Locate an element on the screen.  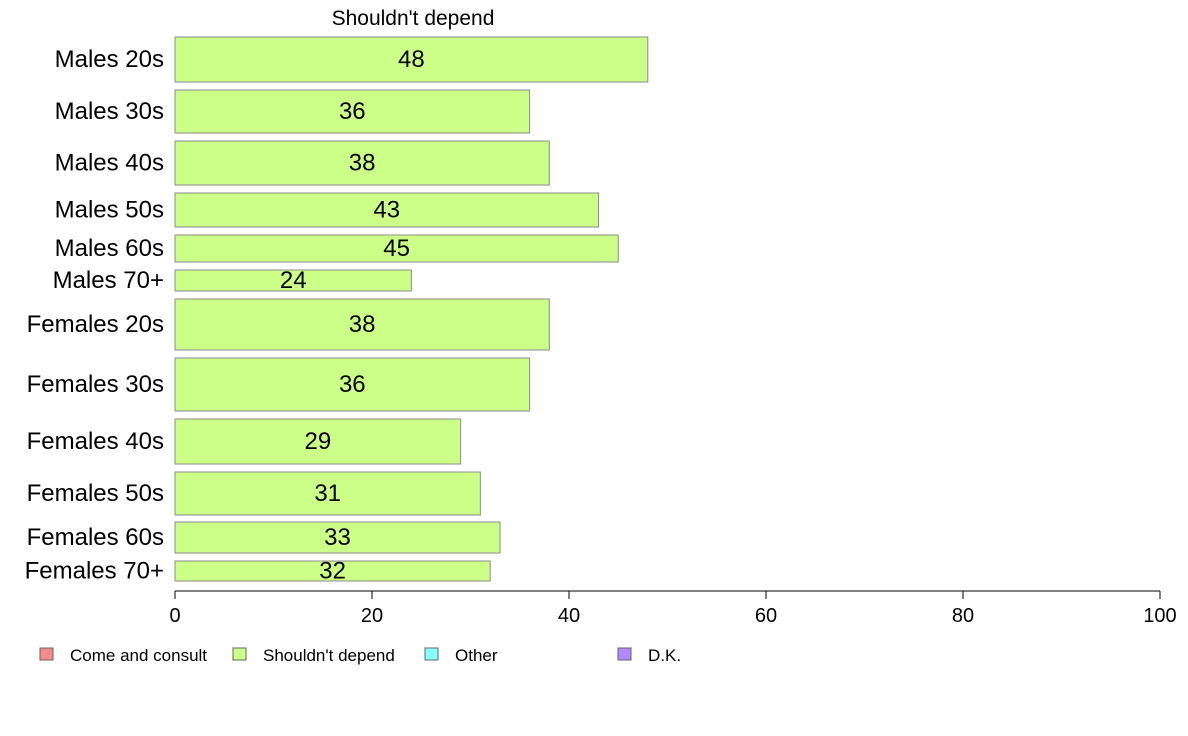
chart-title: Shouldn't depend is located at coordinates (413, 18).